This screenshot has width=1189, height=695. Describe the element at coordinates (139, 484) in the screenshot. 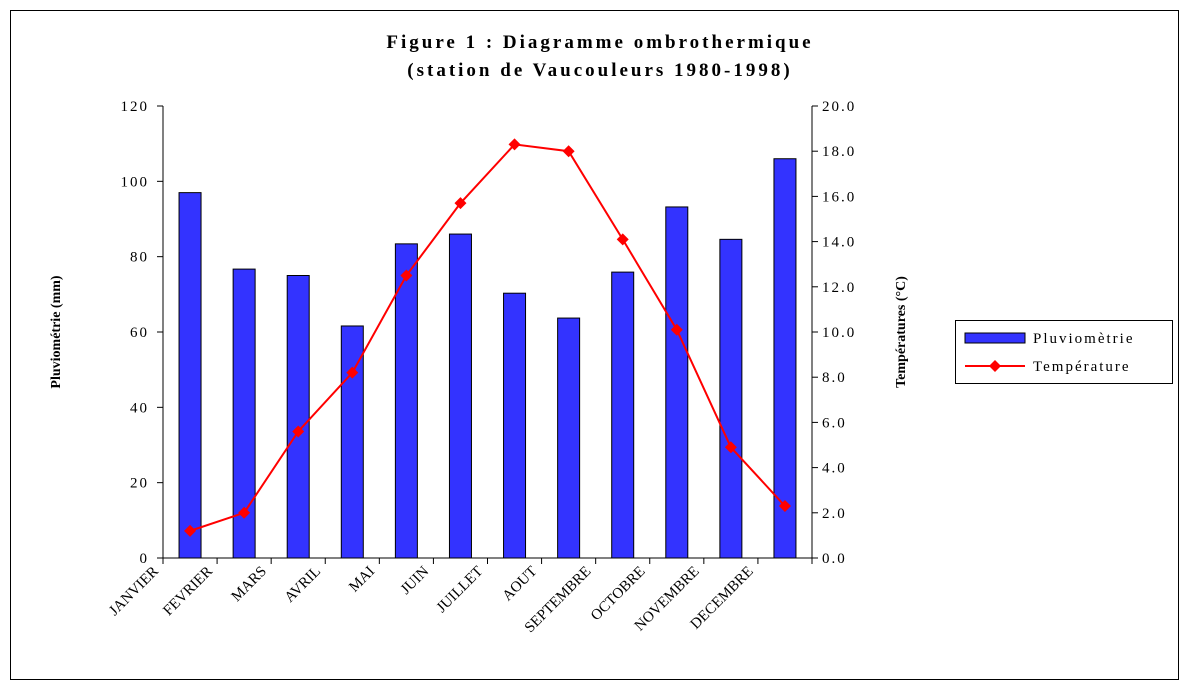

I see `y-tick-label: 20` at that location.